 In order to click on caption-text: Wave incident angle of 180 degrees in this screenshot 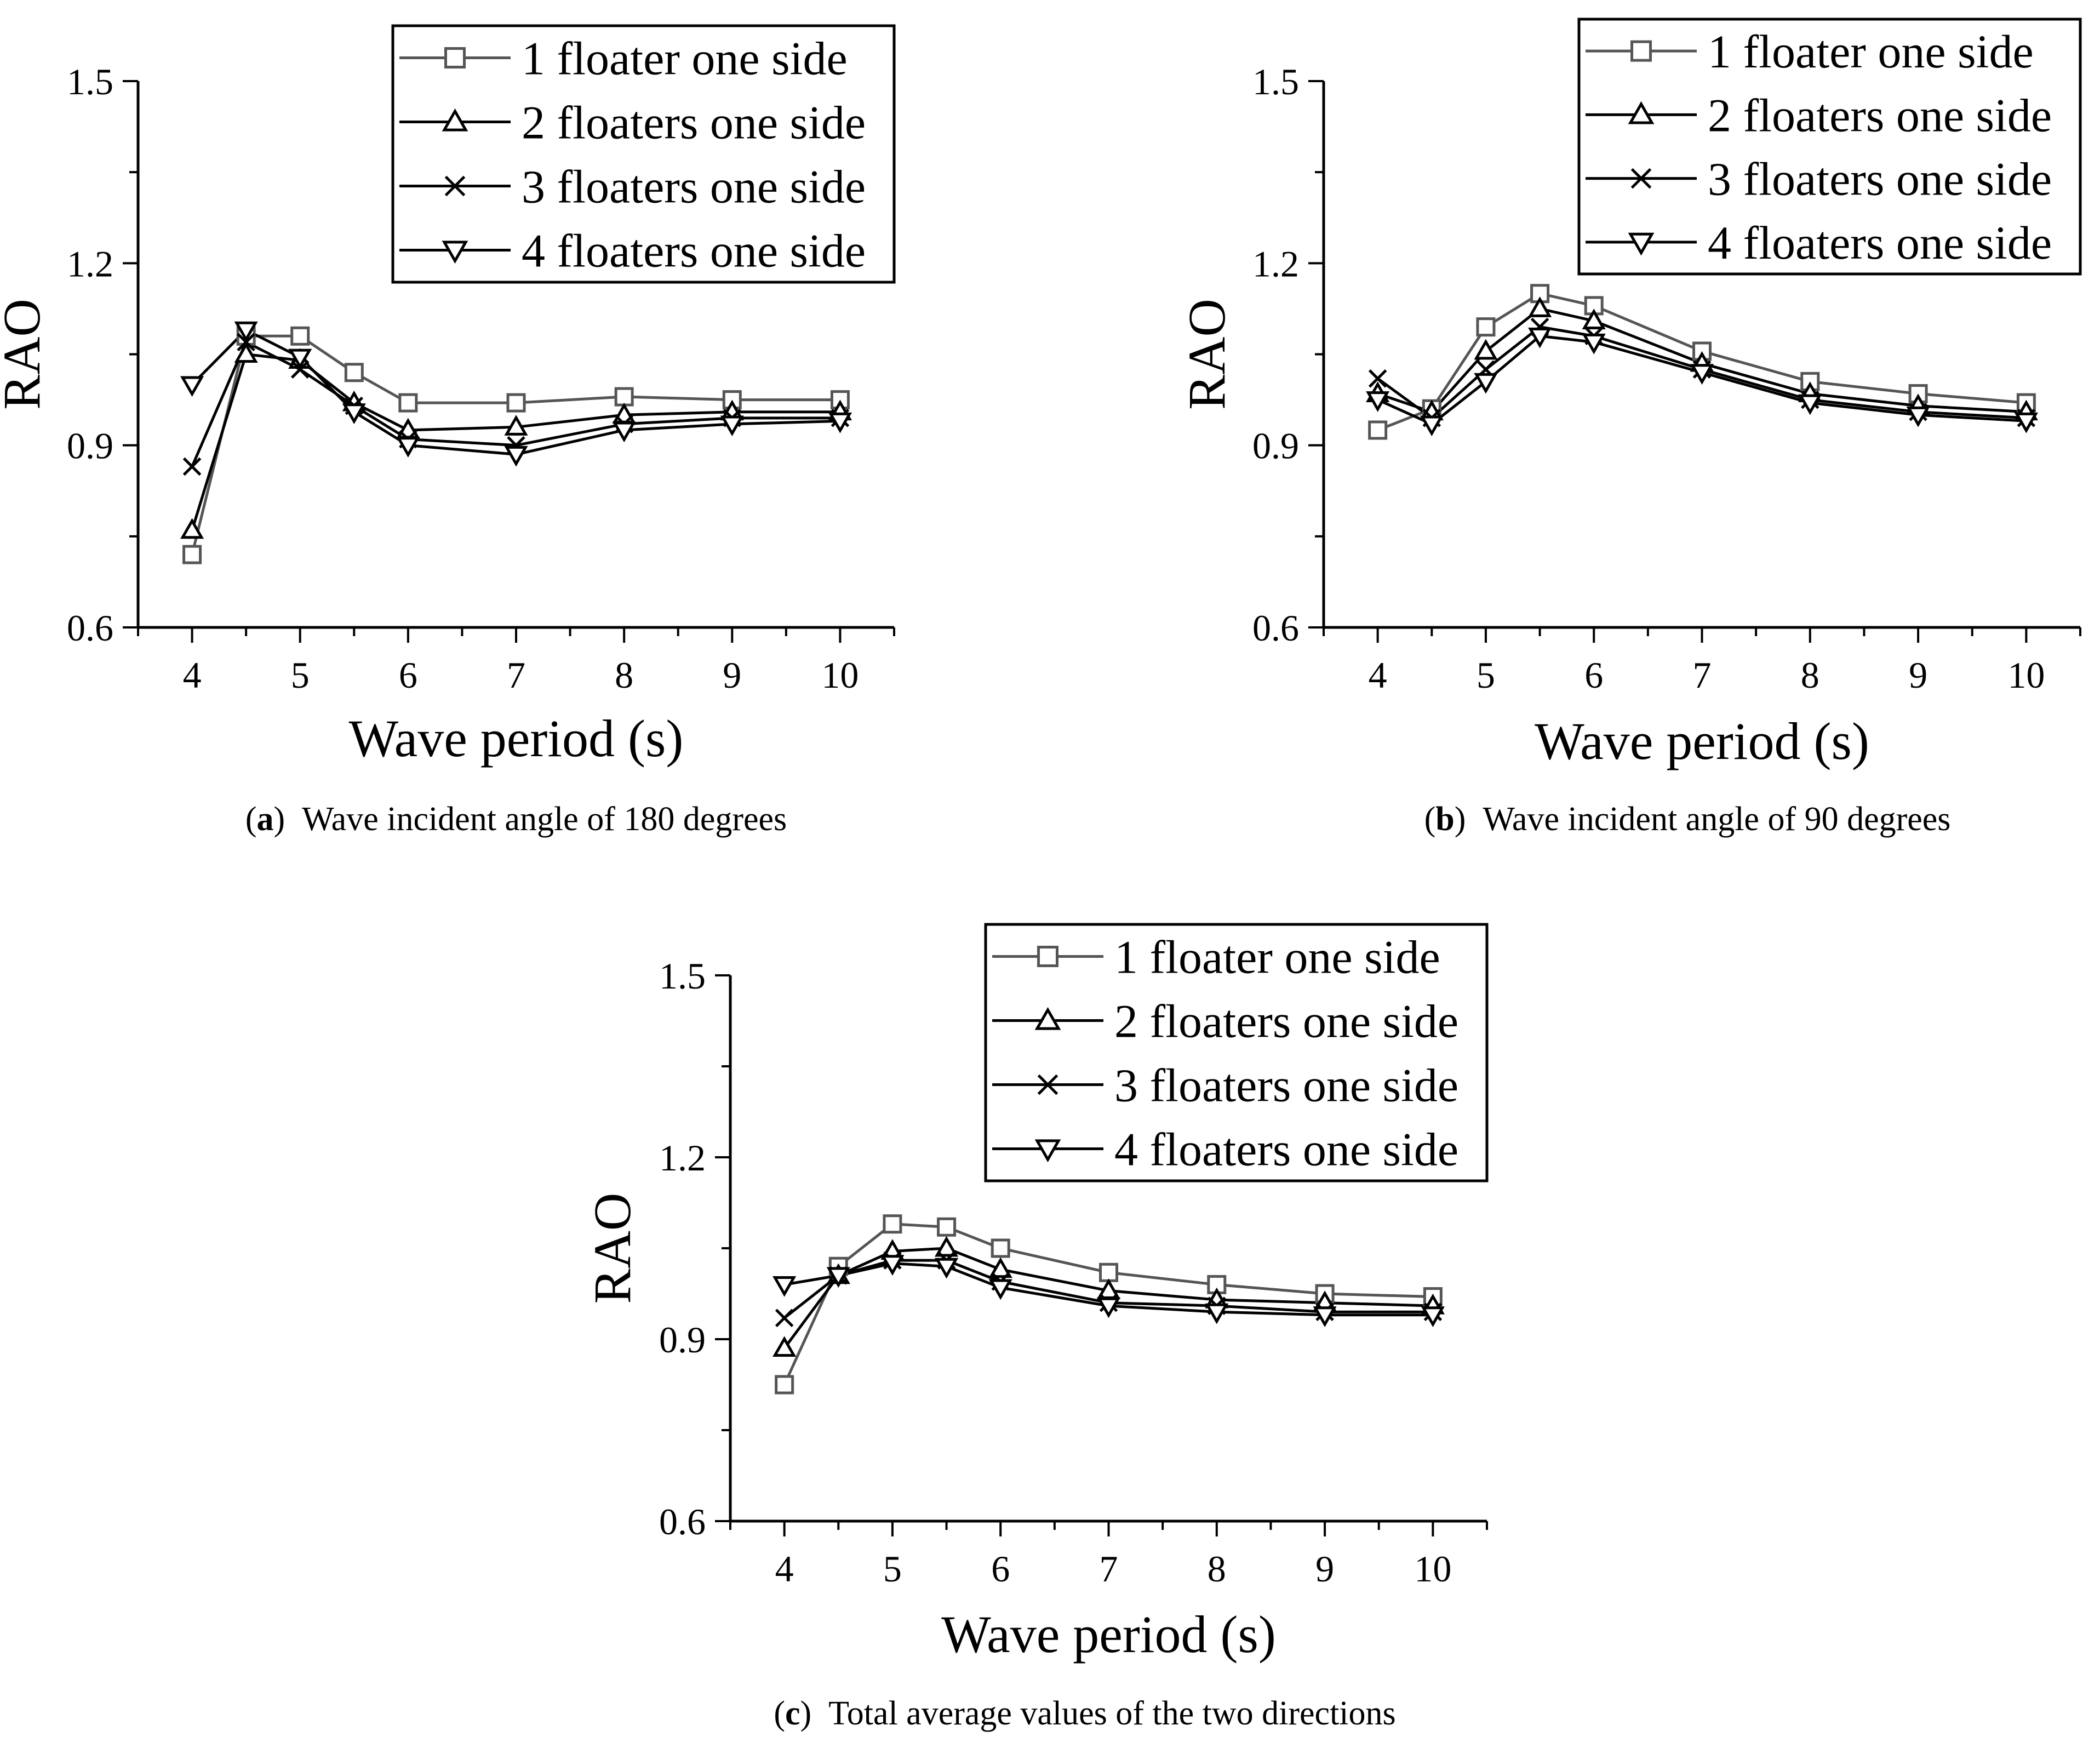, I will do `click(544, 819)`.